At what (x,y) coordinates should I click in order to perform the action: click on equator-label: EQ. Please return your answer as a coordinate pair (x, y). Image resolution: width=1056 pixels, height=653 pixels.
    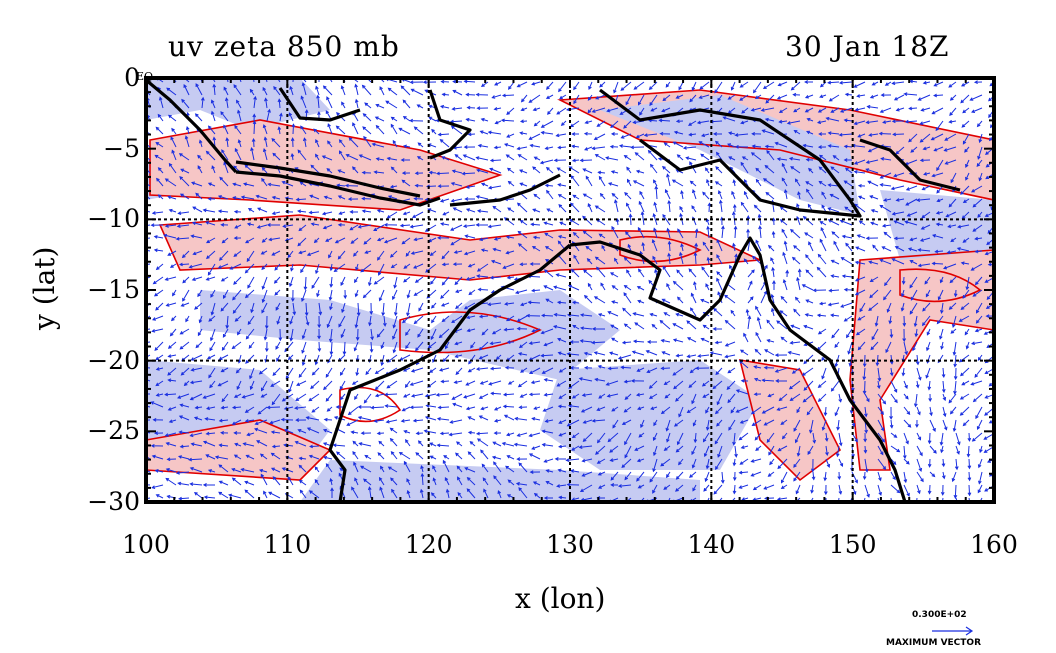
    Looking at the image, I should click on (145, 76).